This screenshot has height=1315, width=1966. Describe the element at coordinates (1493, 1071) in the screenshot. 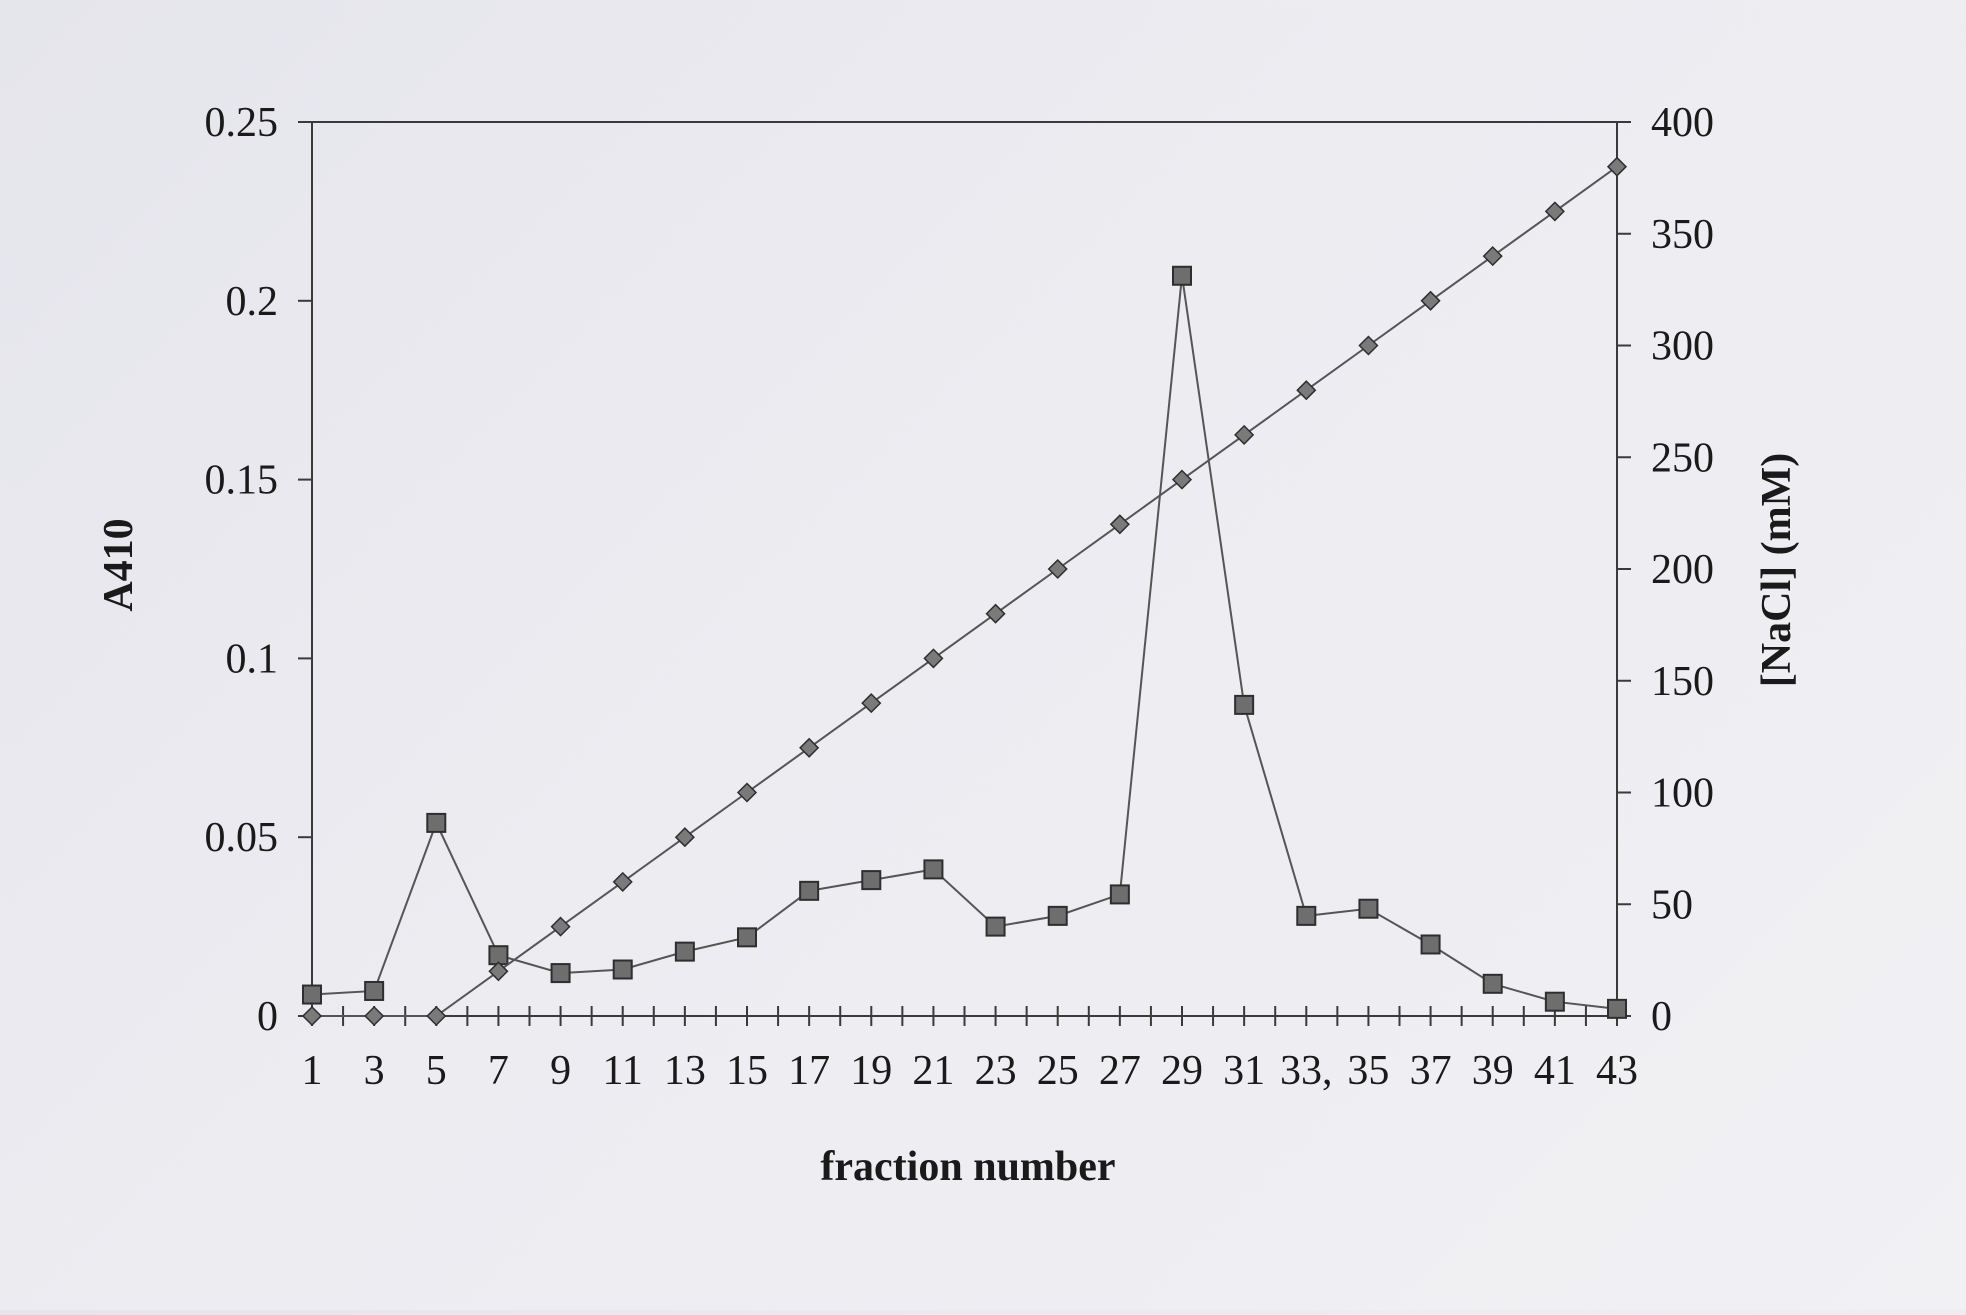

I see `x-tick-label: 39` at that location.